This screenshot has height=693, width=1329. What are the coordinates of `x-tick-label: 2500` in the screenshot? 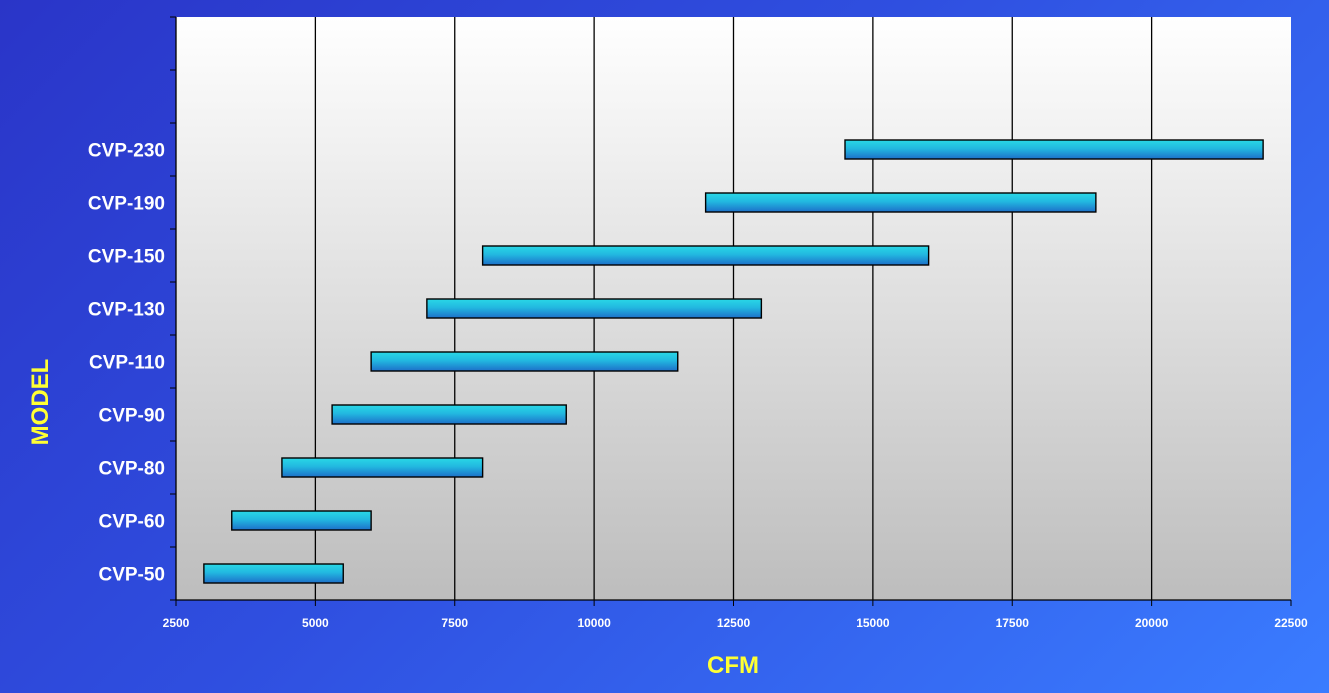 It's located at (176, 623).